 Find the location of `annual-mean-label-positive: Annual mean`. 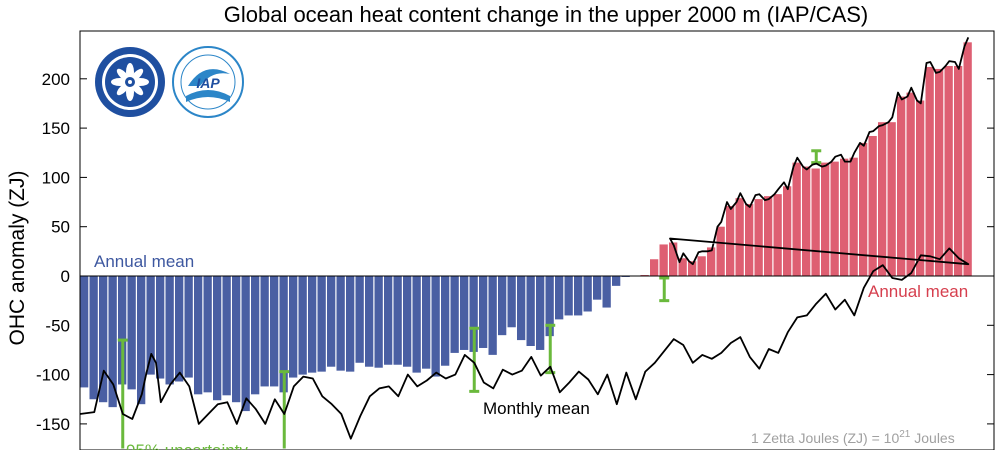

annual-mean-label-positive: Annual mean is located at coordinates (918, 291).